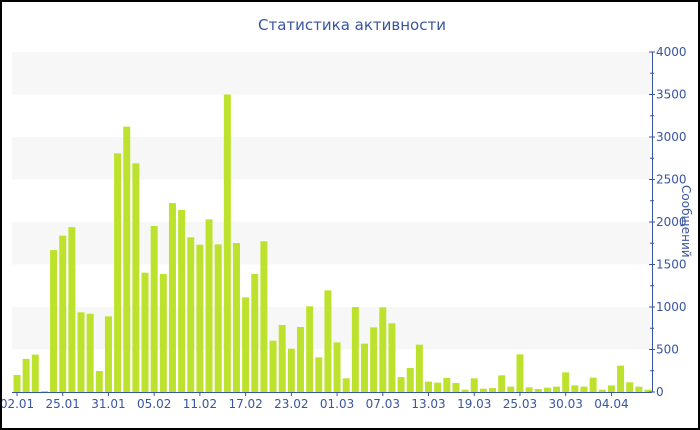 This screenshot has height=430, width=700. I want to click on x-tick-label: 01.03, so click(337, 404).